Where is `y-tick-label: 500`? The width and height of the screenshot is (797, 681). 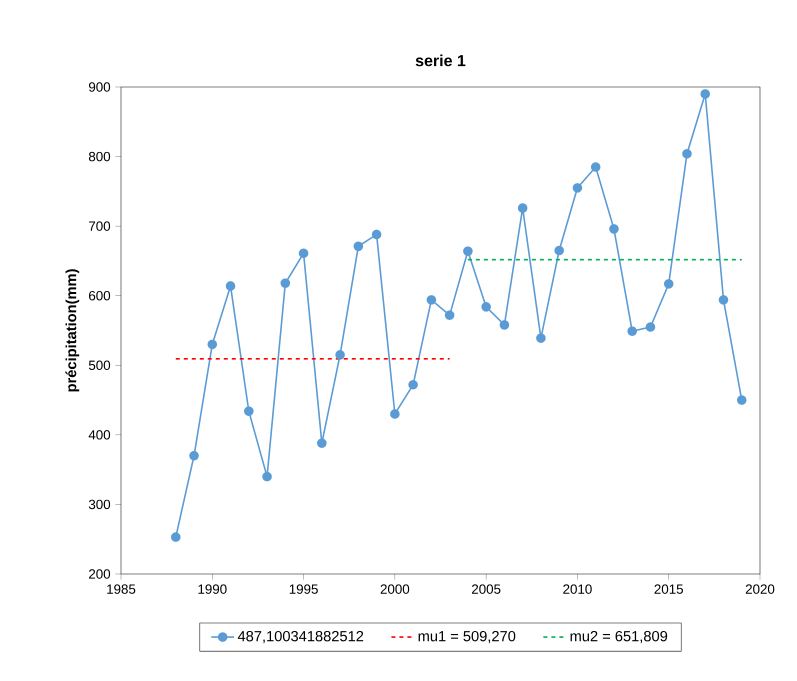 y-tick-label: 500 is located at coordinates (99, 365).